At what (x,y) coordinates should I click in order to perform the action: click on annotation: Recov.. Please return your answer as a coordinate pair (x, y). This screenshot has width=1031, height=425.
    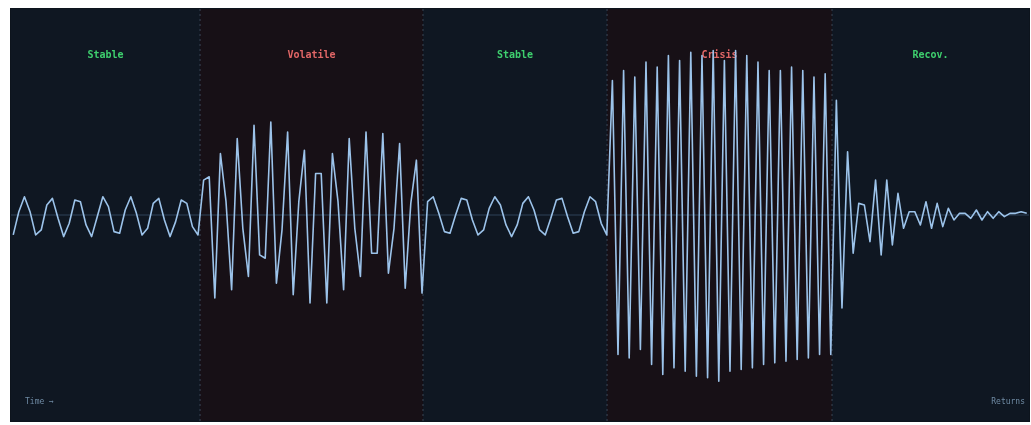
    Looking at the image, I should click on (930, 54).